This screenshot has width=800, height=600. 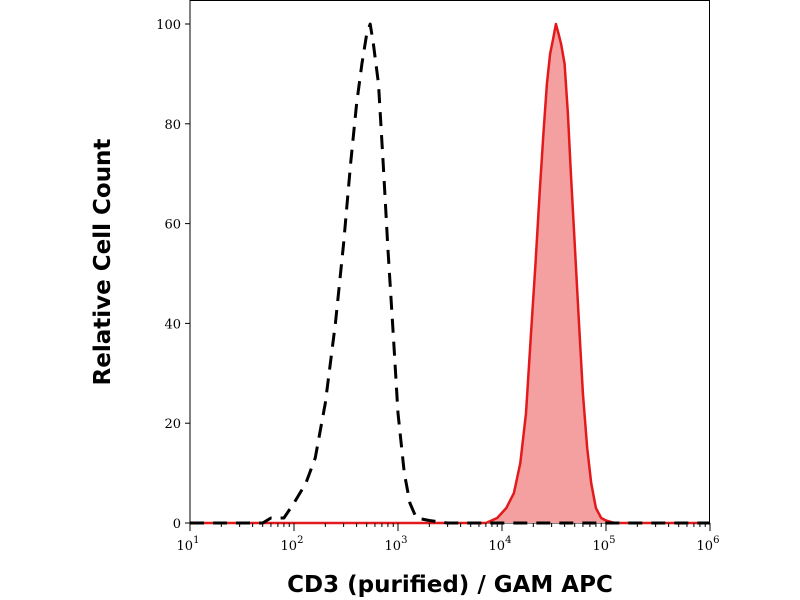 I want to click on y-tick-label: 0, so click(x=177, y=524).